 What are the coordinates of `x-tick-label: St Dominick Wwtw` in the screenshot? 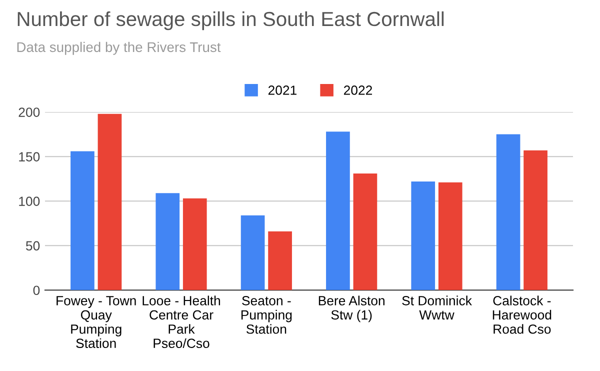 It's located at (437, 308).